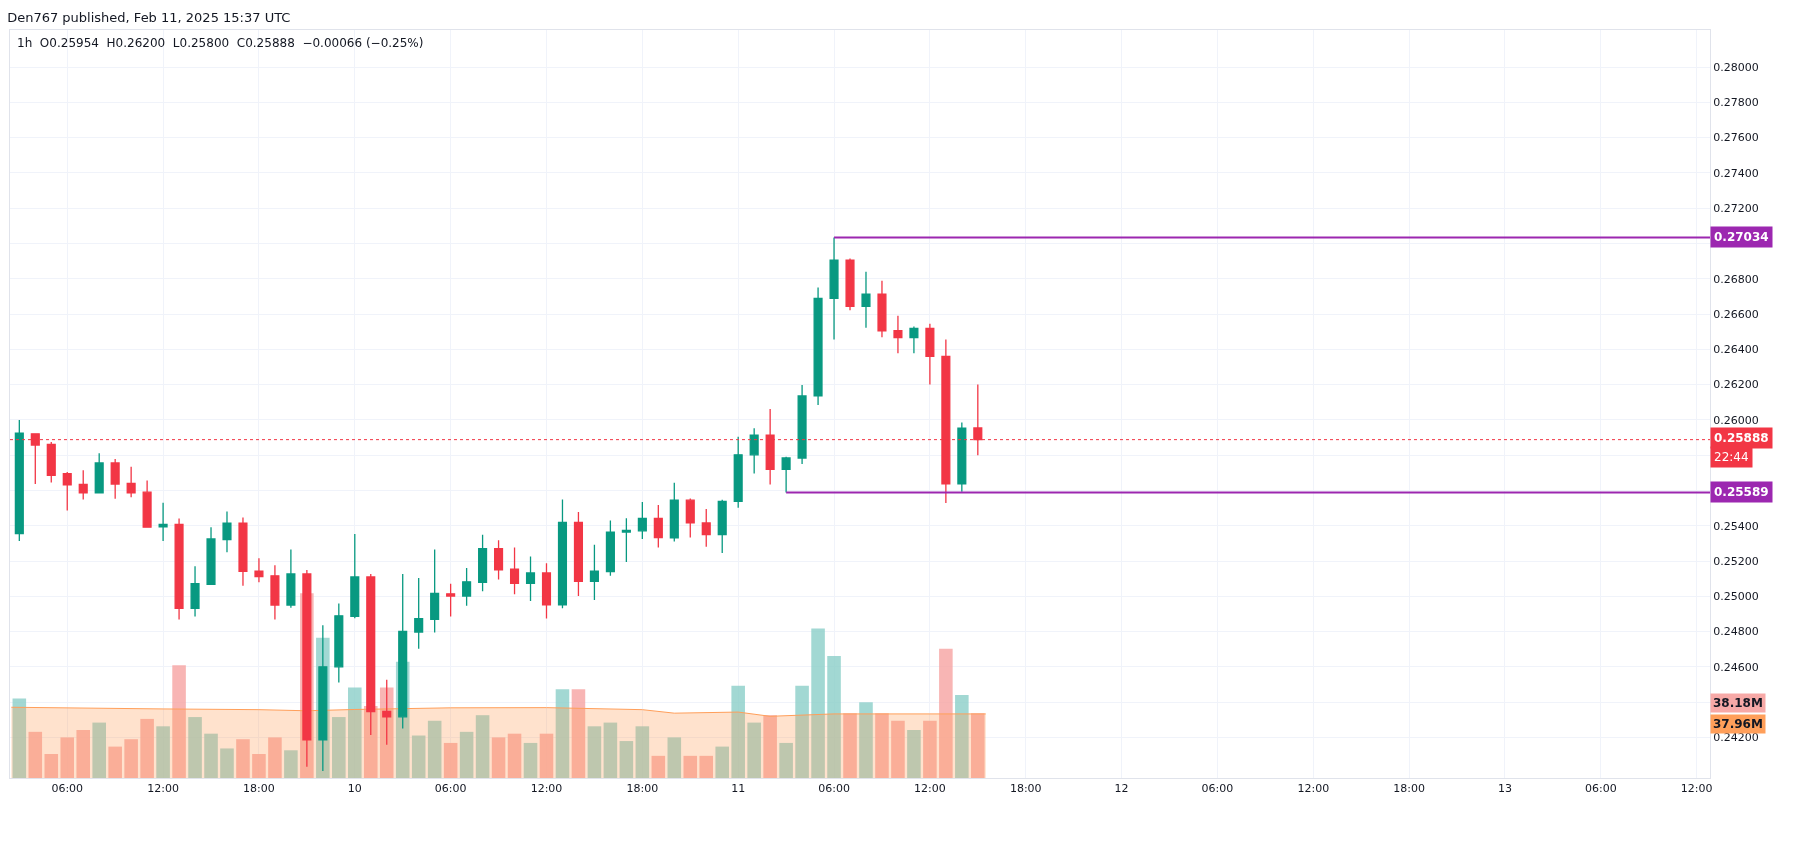 Image resolution: width=1794 pixels, height=844 pixels. I want to click on text: 22:44, so click(1731, 457).